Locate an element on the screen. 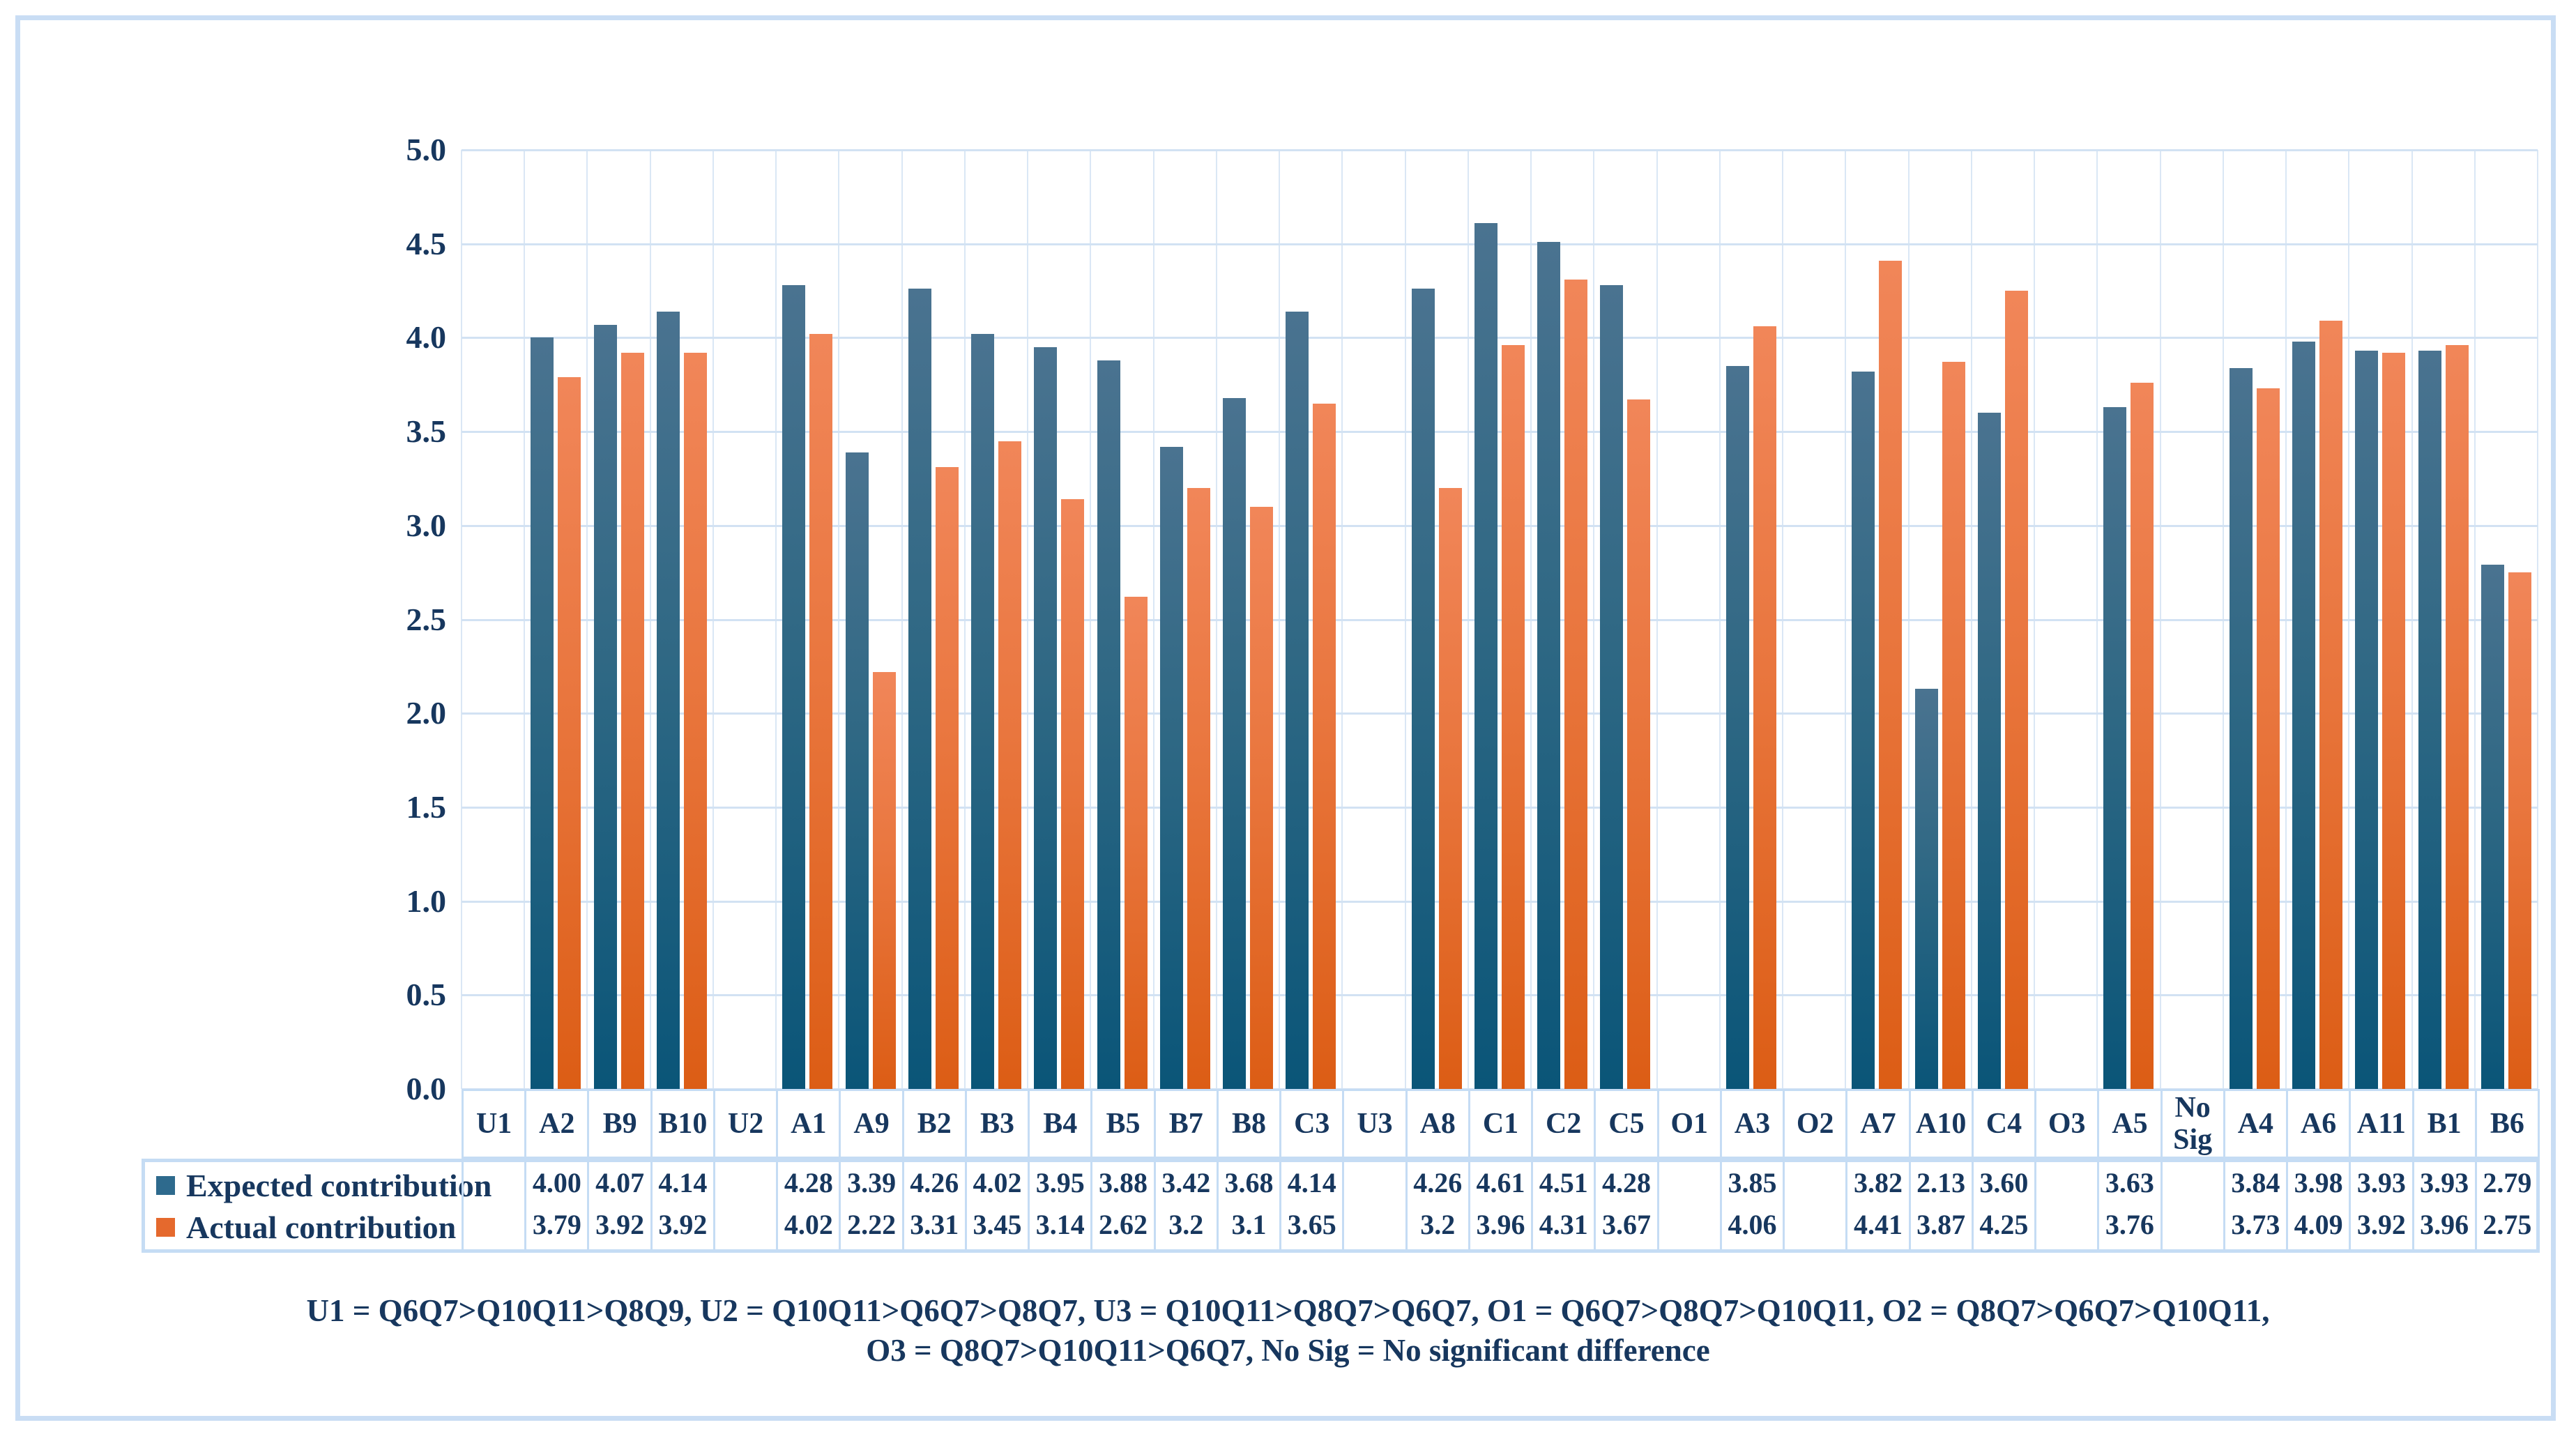 The width and height of the screenshot is (2576, 1441). table-value-column: 4.07 3.92 is located at coordinates (618, 1205).